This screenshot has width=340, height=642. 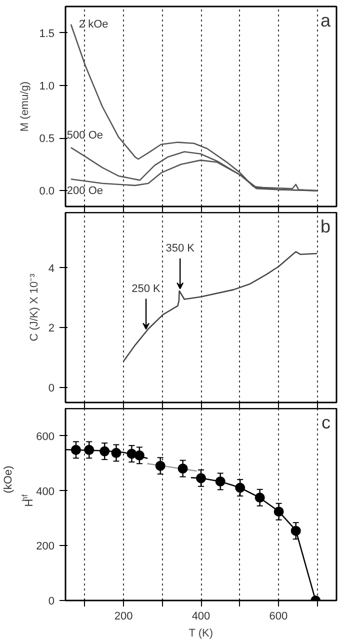 I want to click on x-tick-label: 400, so click(x=201, y=616).